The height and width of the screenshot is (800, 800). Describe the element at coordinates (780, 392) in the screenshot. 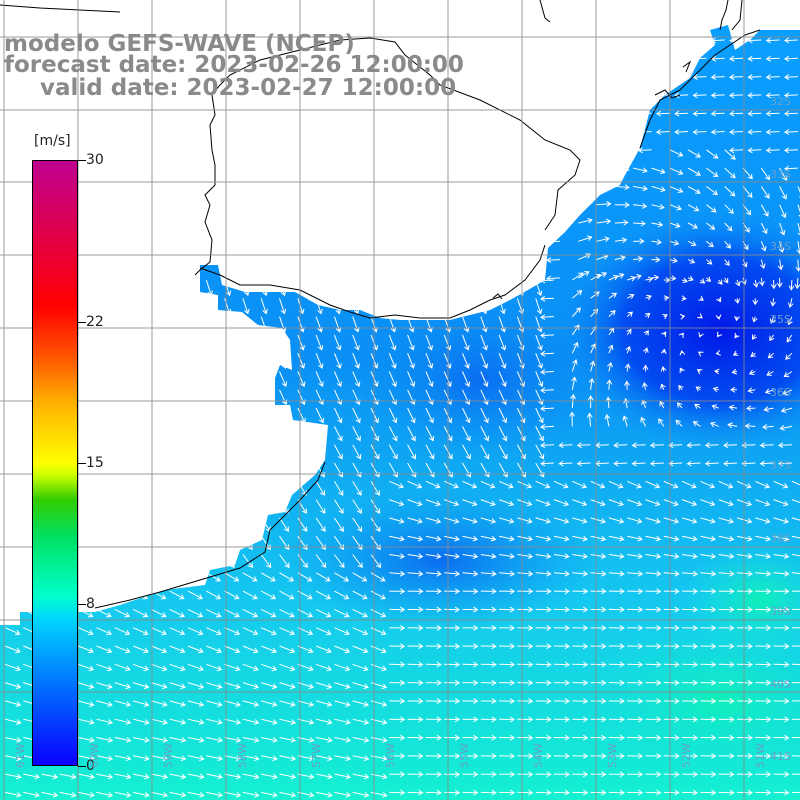

I see `latitude-label: 36S` at that location.